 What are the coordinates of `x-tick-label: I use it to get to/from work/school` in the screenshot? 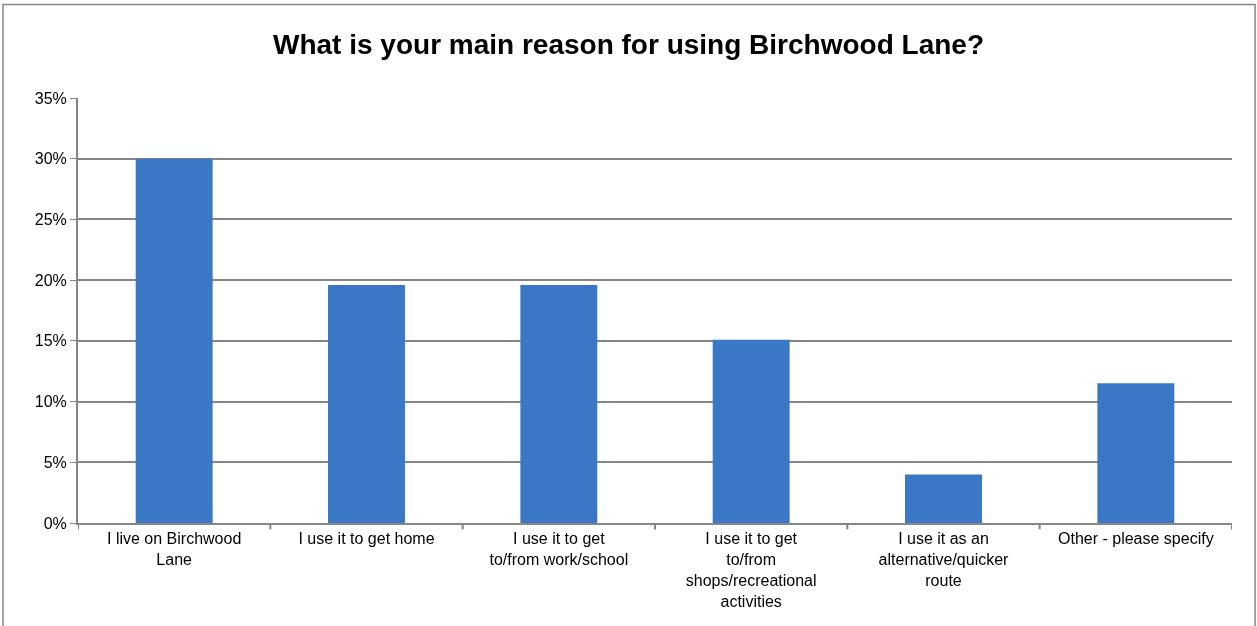 It's located at (559, 549).